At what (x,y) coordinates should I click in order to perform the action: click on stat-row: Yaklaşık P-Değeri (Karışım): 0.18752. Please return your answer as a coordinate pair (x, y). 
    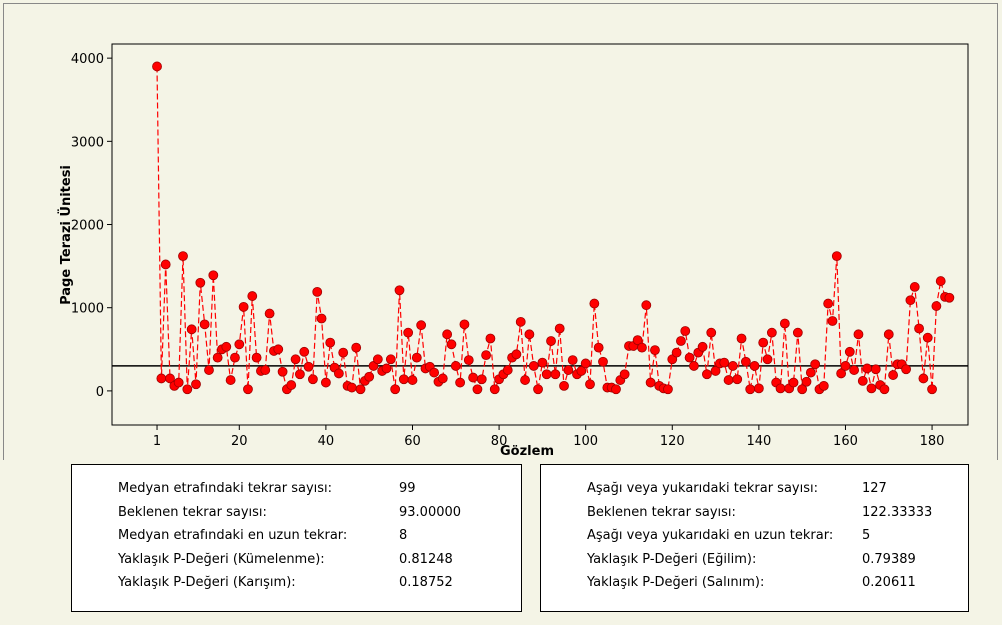
    Looking at the image, I should click on (296, 583).